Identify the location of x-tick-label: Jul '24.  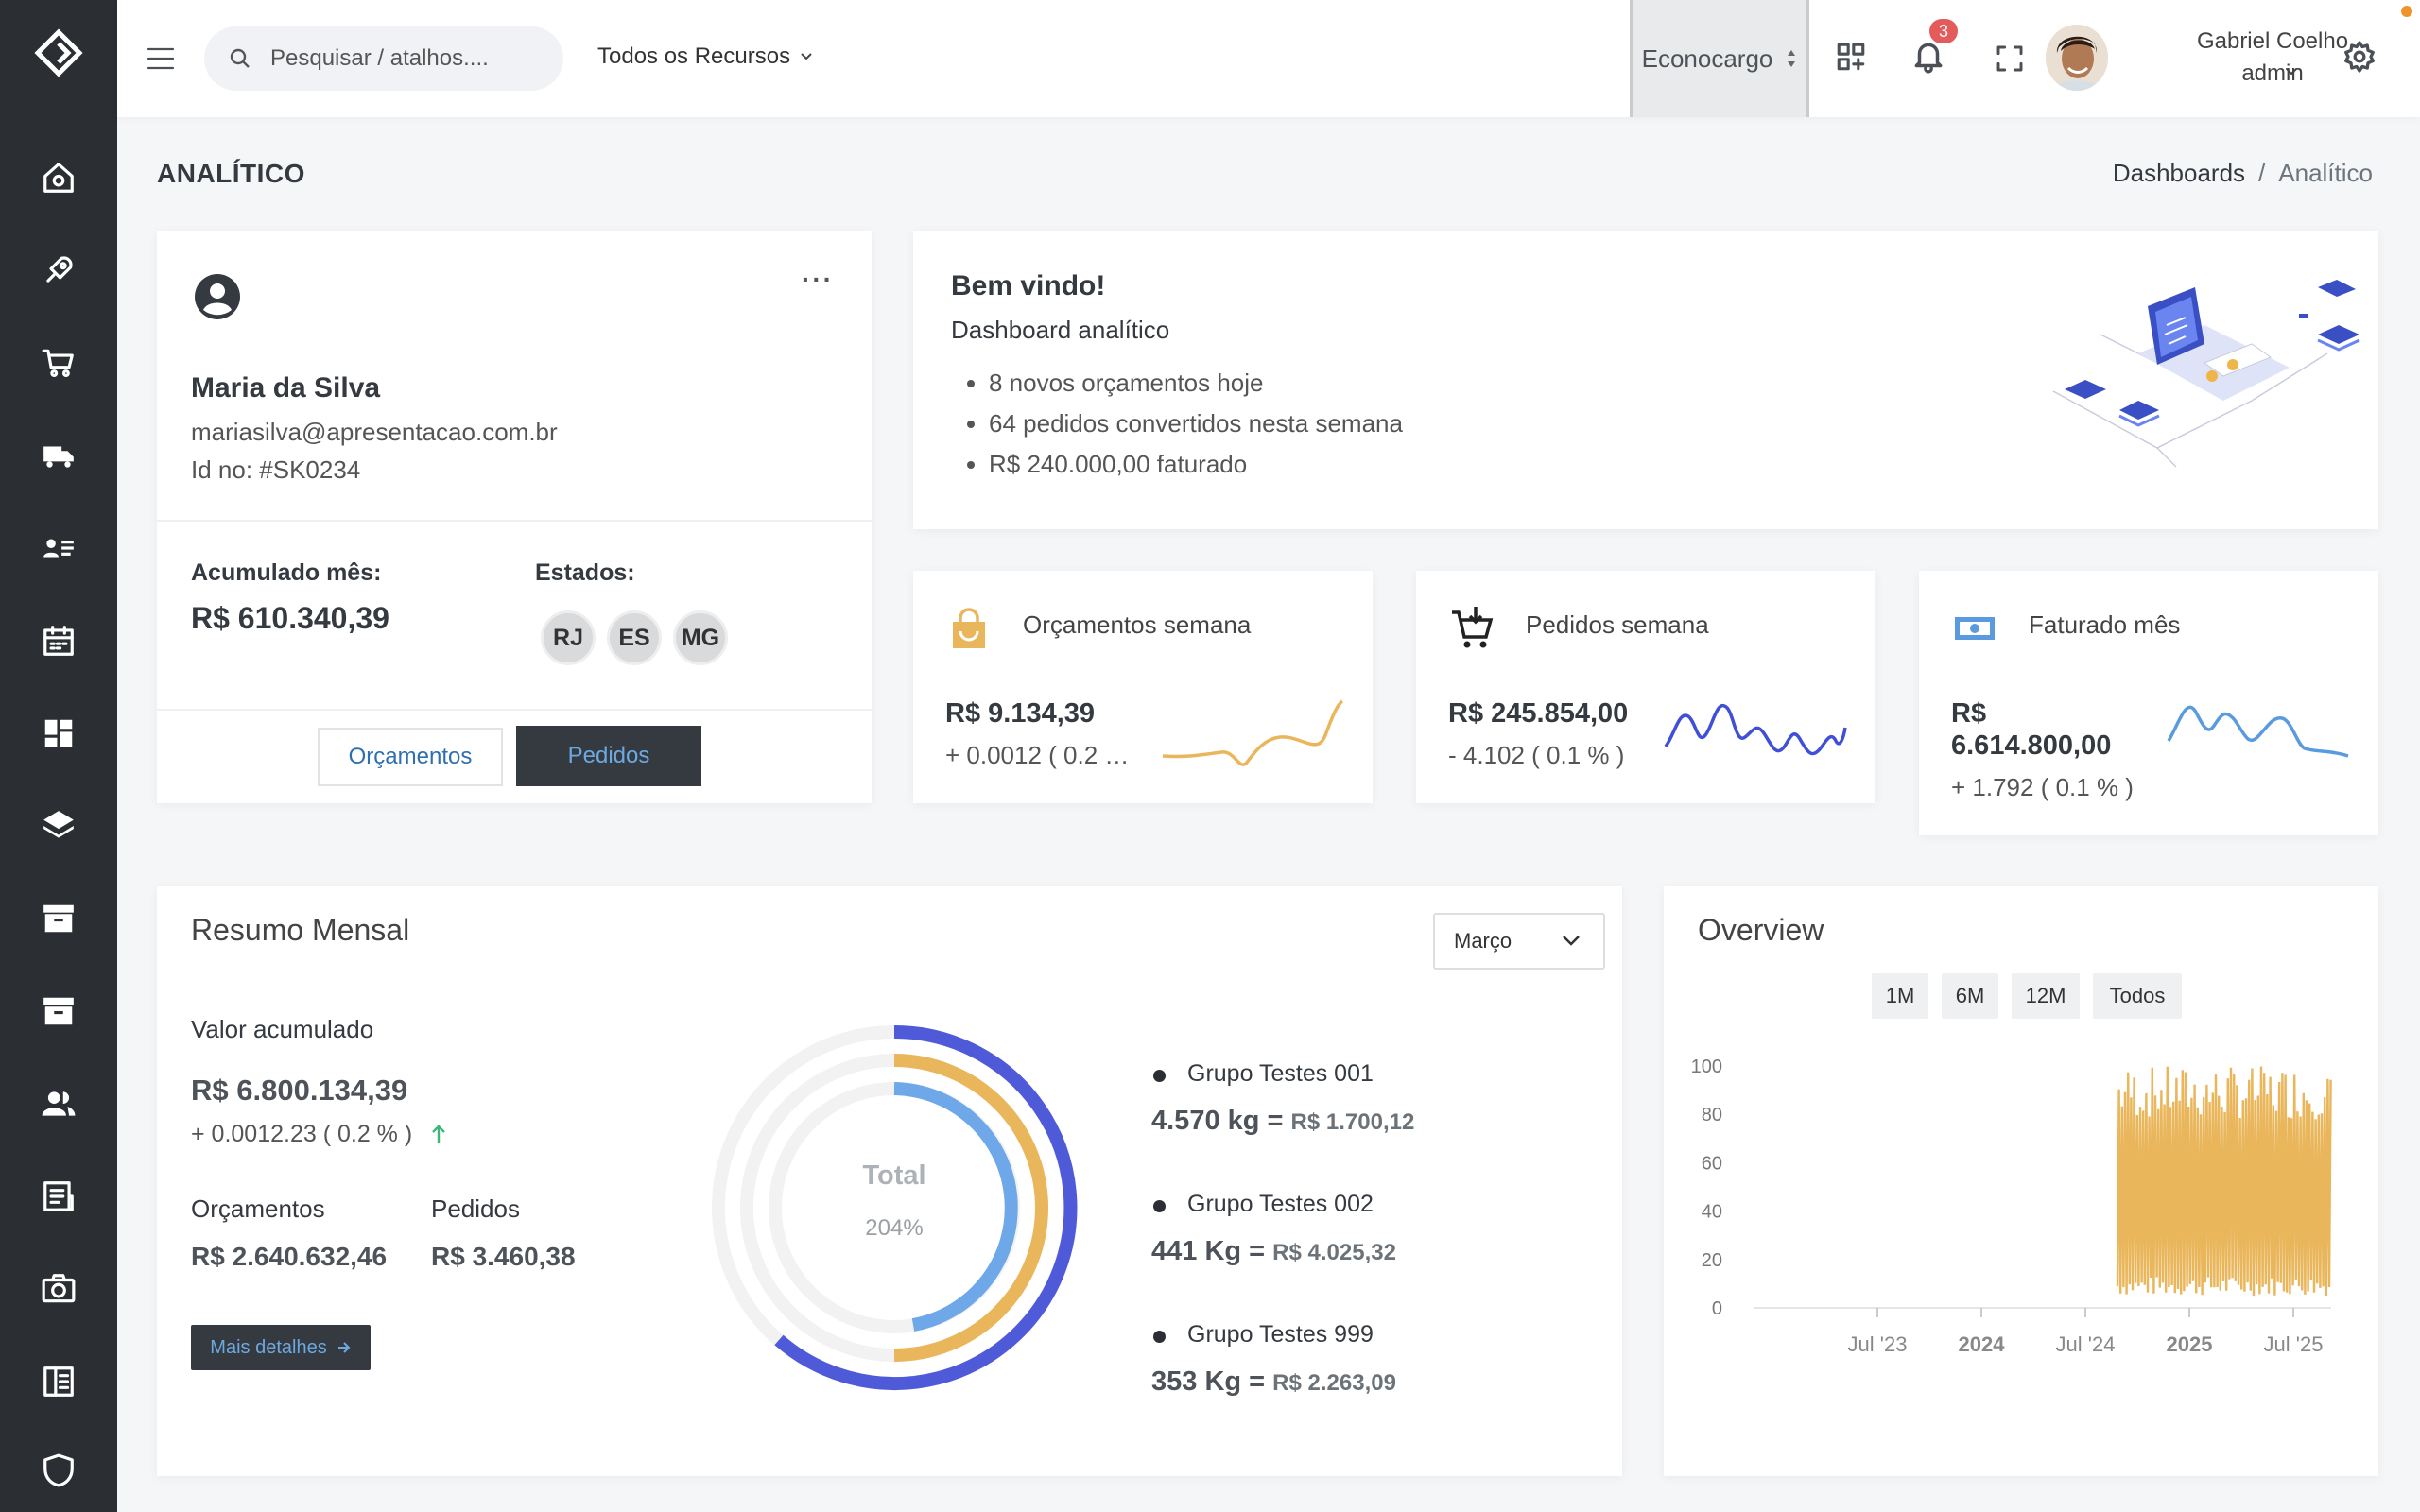
(2086, 1344).